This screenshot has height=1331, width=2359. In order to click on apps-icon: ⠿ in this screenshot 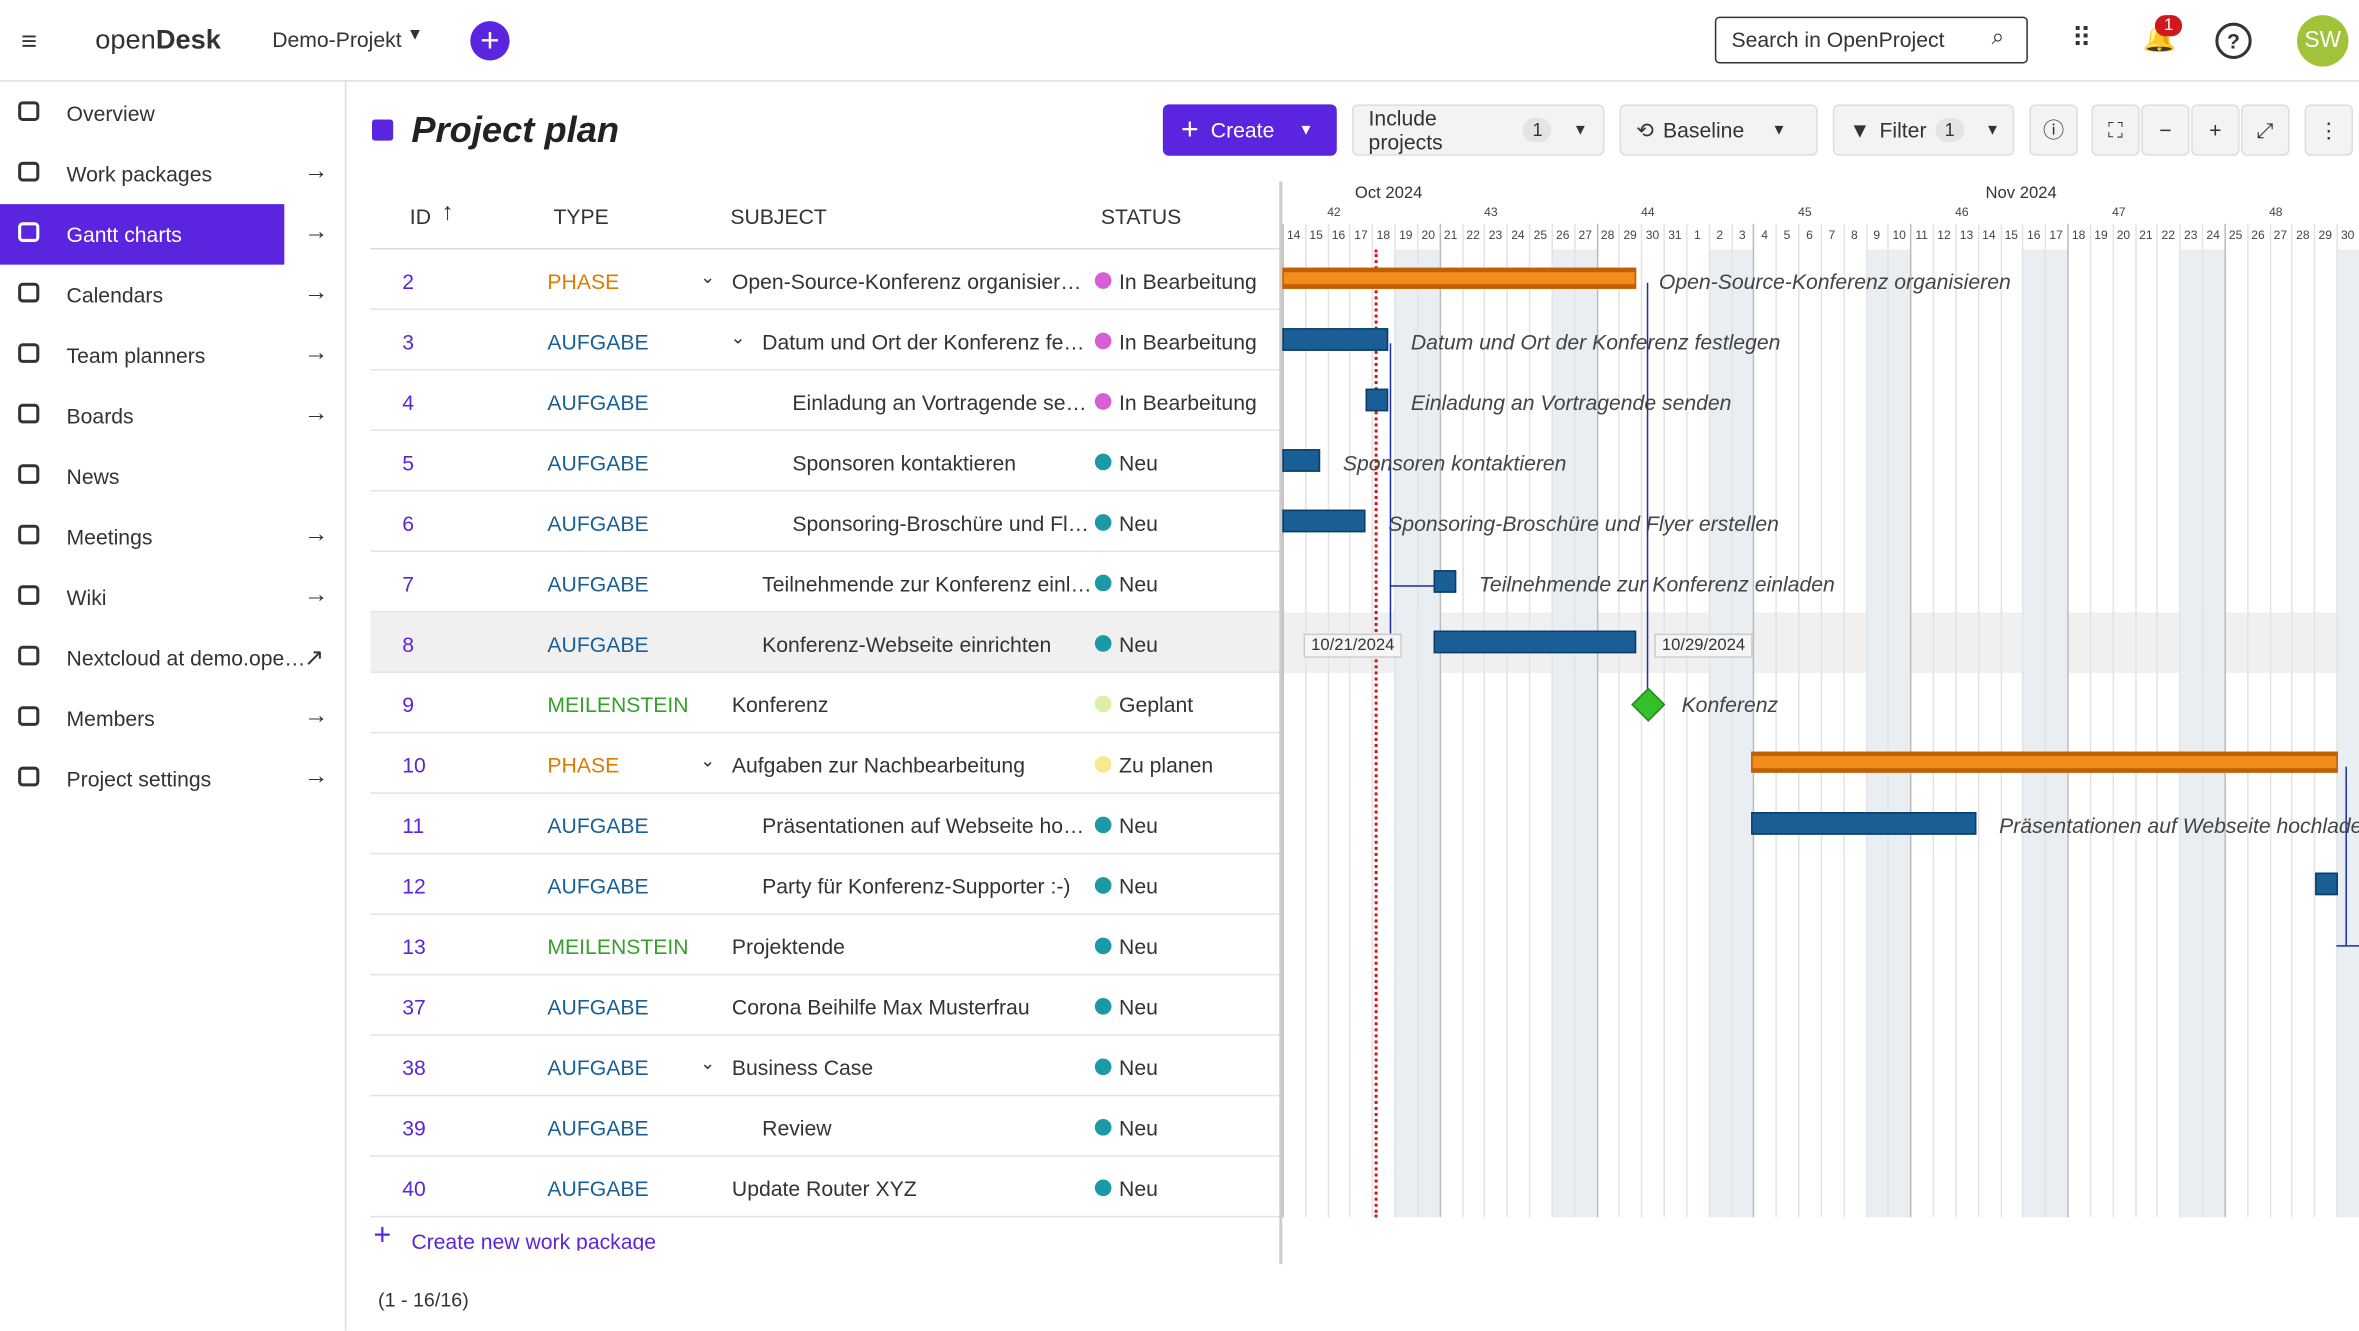, I will do `click(2081, 37)`.